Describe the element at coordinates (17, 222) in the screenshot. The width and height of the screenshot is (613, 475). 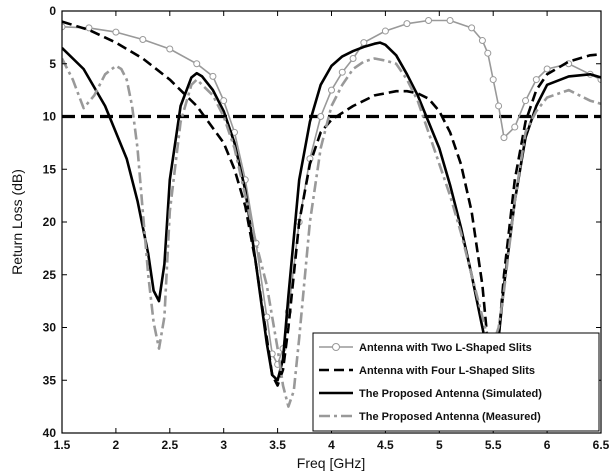
I see `y-axis-label: Return Loss (dB)` at that location.